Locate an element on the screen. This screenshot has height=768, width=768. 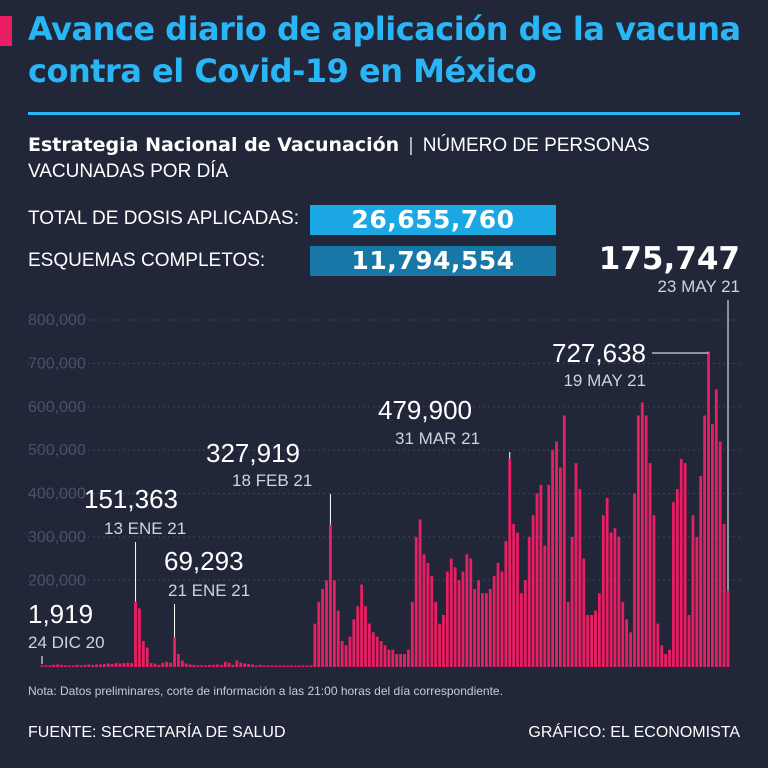
y-tick-label: 600,000 is located at coordinates (57, 407).